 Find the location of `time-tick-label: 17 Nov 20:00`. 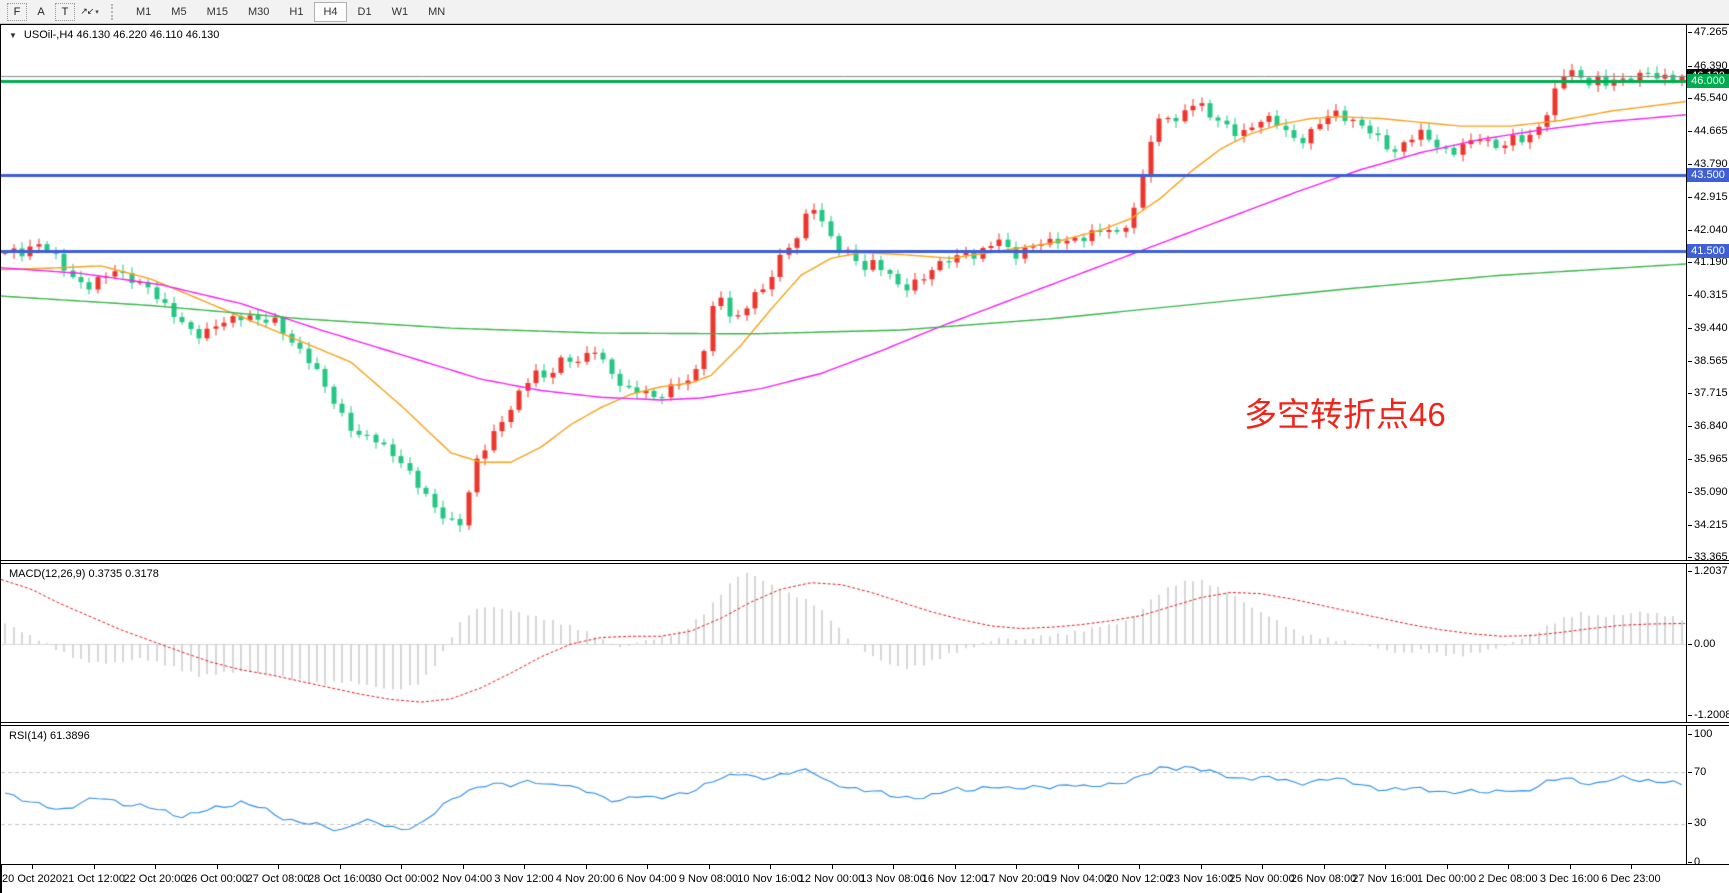

time-tick-label: 17 Nov 20:00 is located at coordinates (1016, 879).